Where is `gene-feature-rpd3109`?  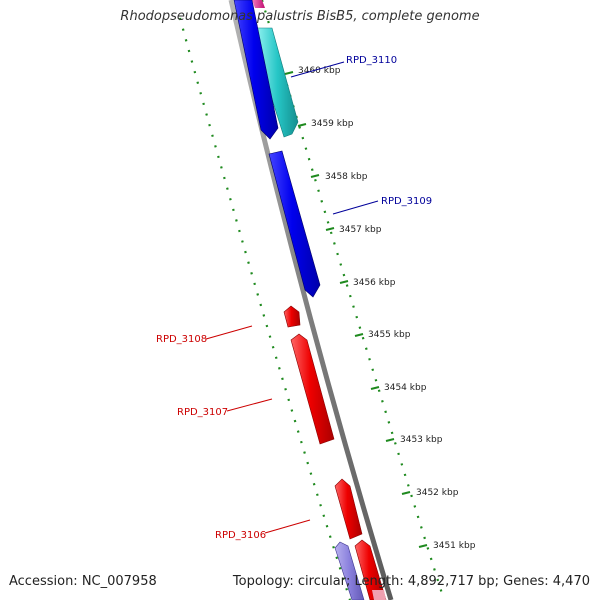 gene-feature-rpd3109 is located at coordinates (294, 224).